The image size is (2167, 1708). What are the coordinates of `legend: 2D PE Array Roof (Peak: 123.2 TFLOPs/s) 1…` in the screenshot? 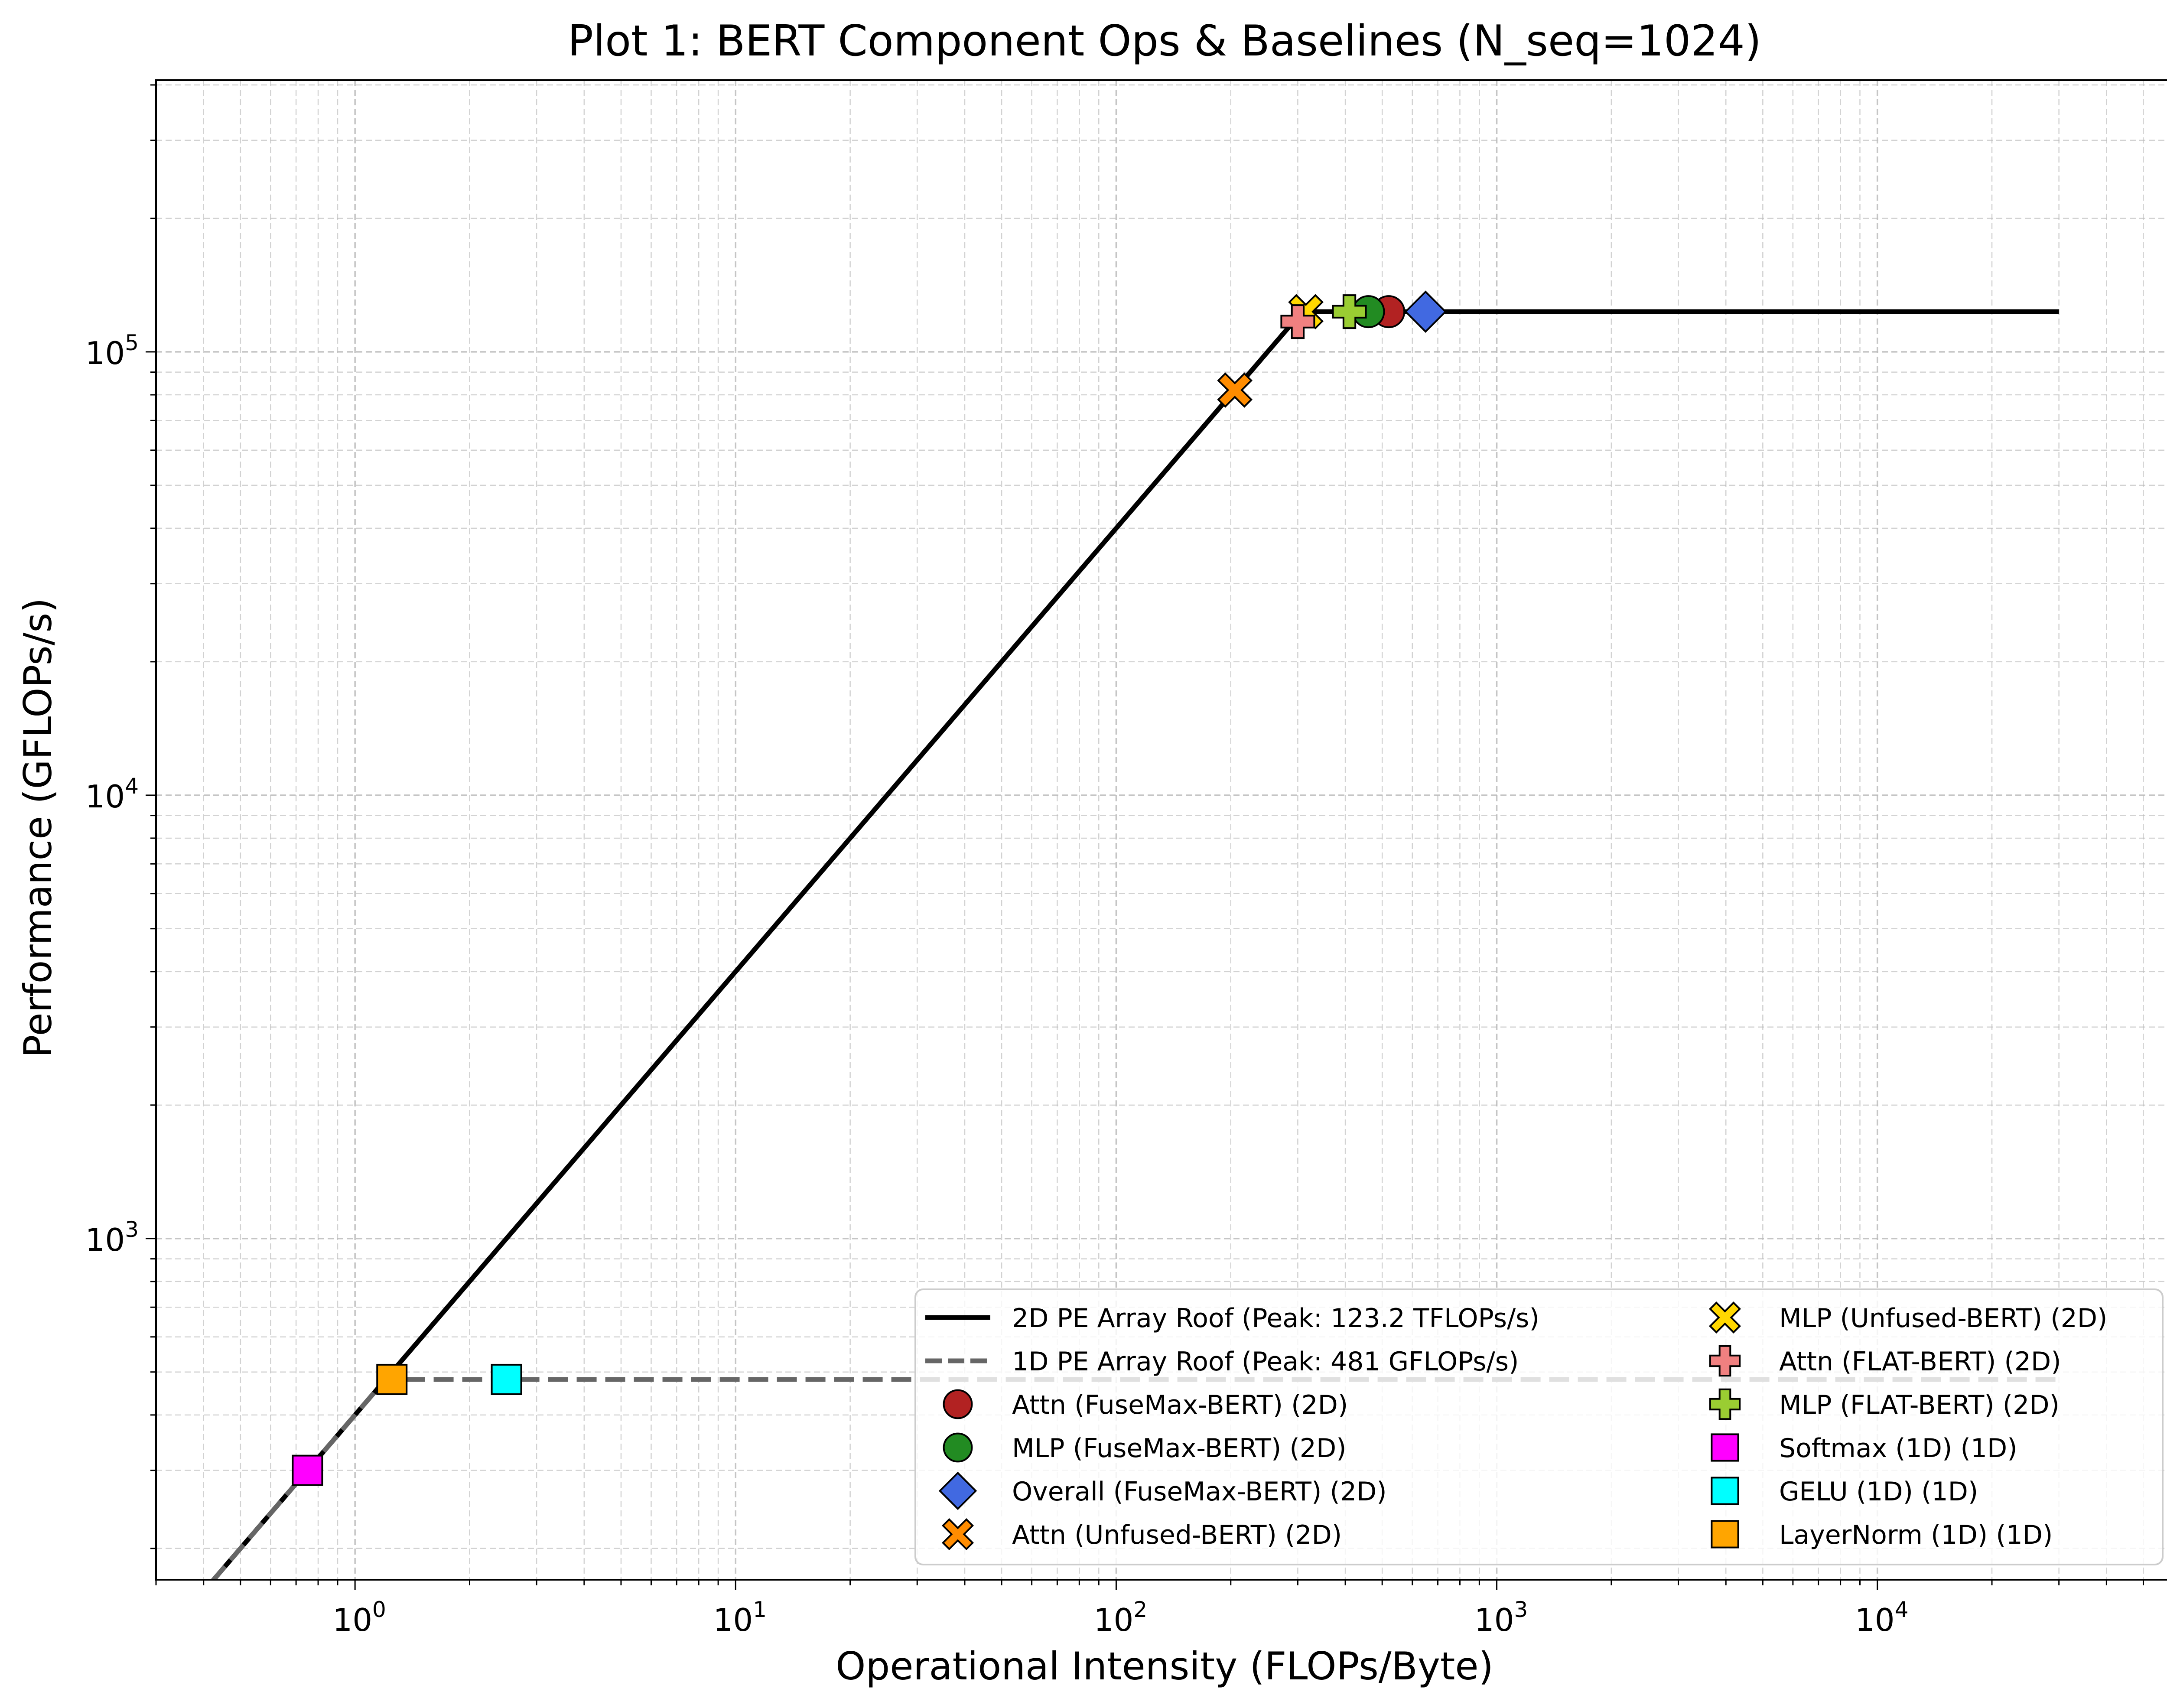 It's located at (1539, 1426).